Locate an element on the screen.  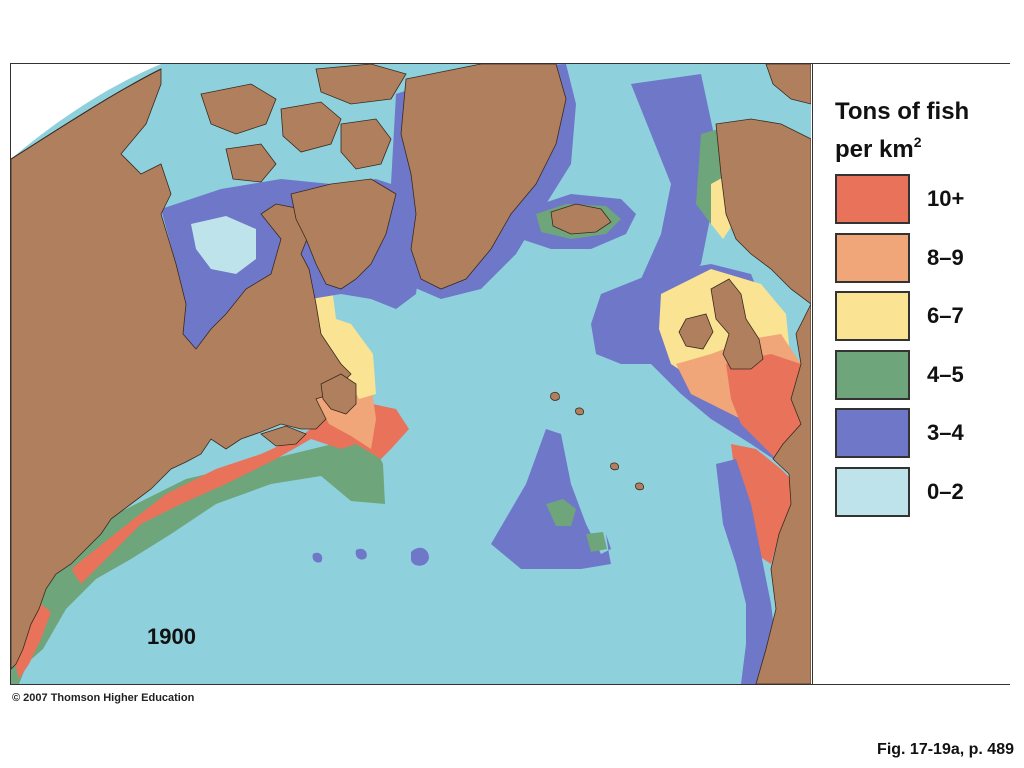
globe-edge is located at coordinates (86, 111).